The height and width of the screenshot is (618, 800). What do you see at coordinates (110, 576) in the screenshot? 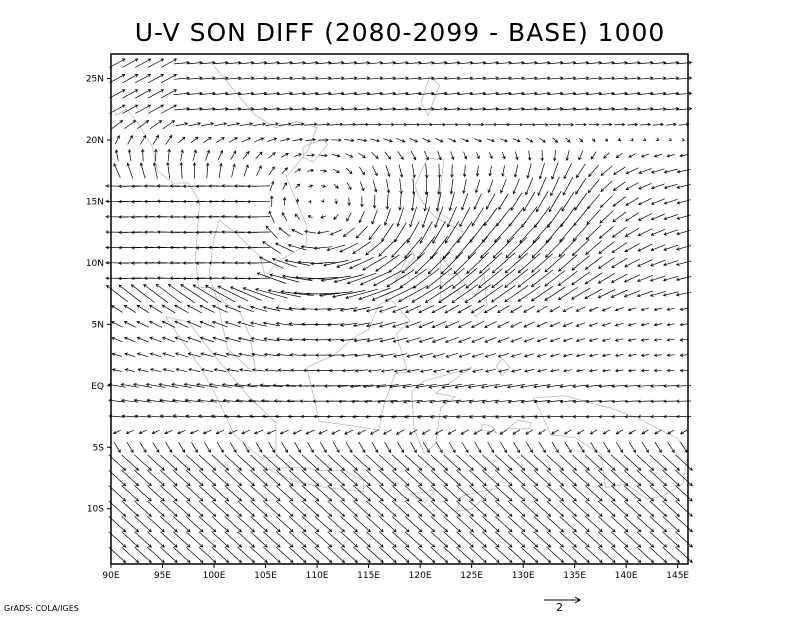
I see `lon-tick-label: 90E` at bounding box center [110, 576].